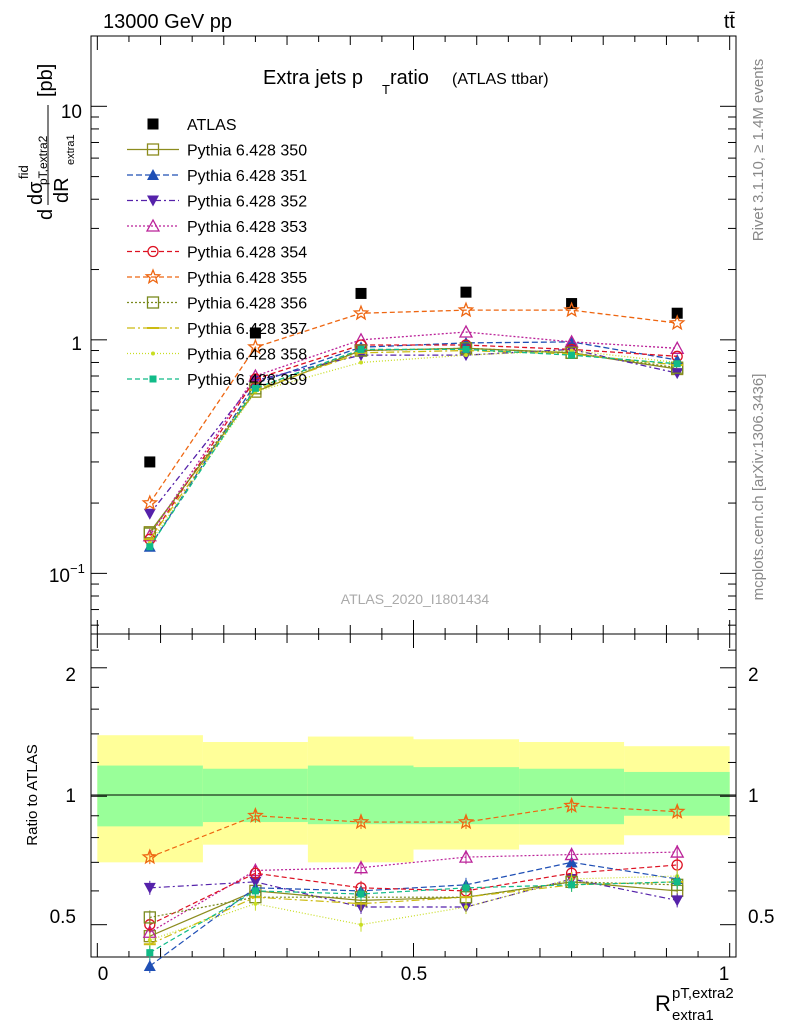 Image resolution: width=786 pixels, height=1024 pixels. I want to click on legend-entry: Pythia 6.428 353, so click(217, 227).